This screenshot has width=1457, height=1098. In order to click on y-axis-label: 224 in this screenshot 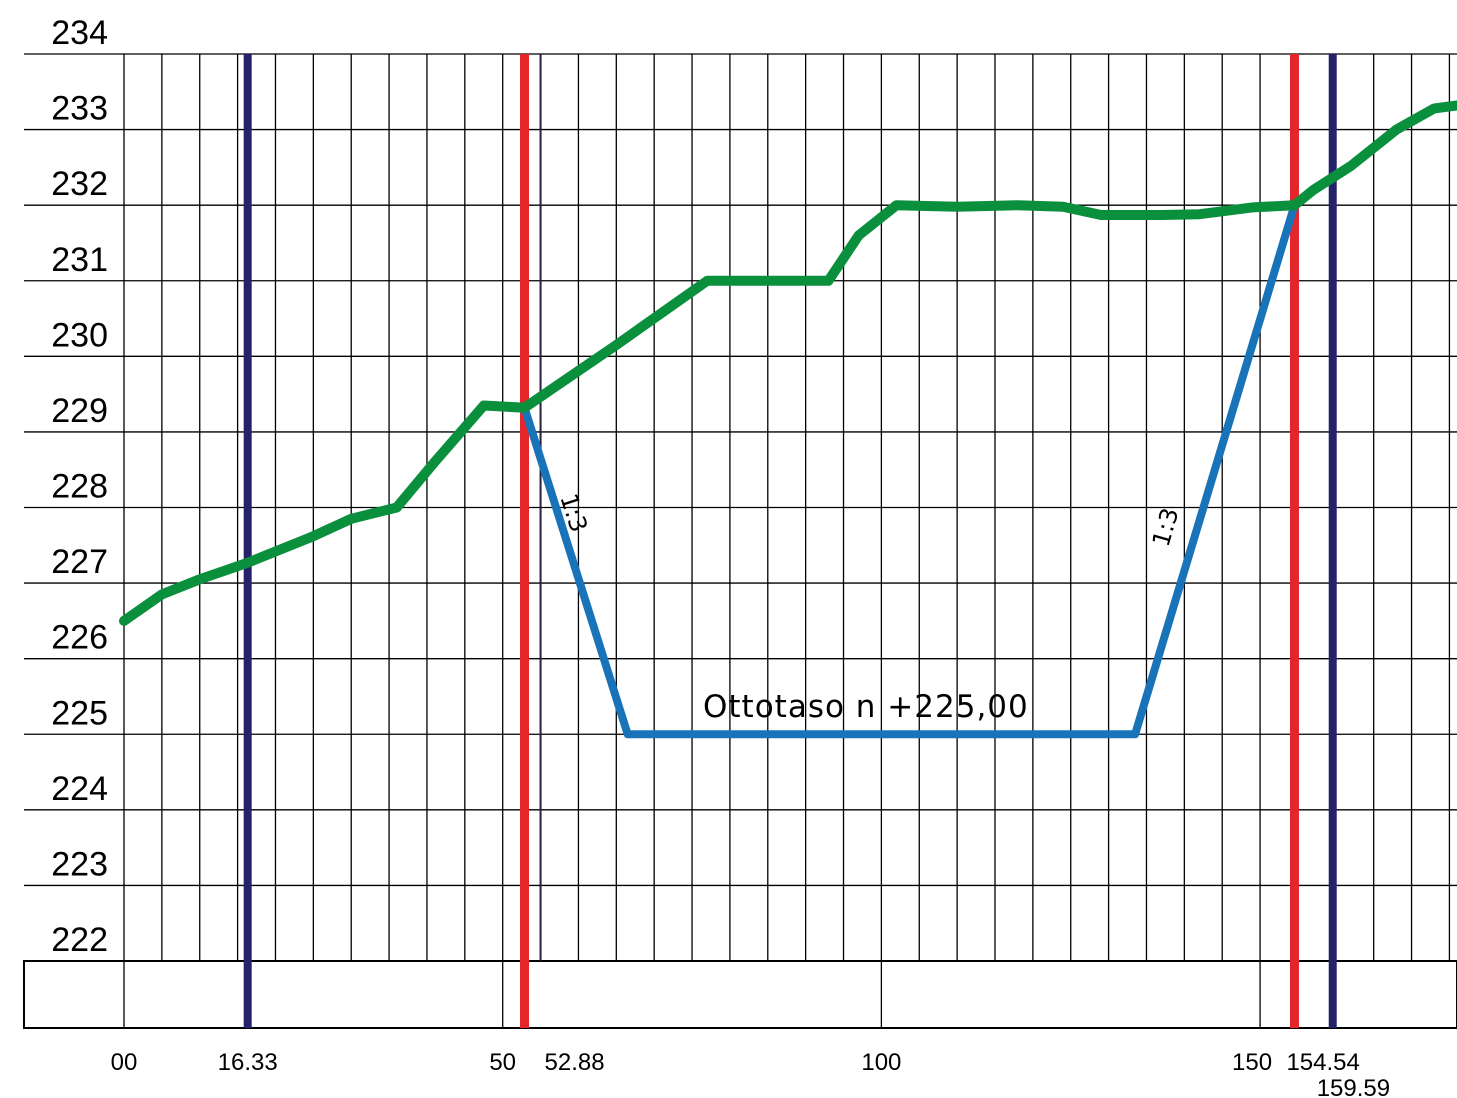, I will do `click(79, 789)`.